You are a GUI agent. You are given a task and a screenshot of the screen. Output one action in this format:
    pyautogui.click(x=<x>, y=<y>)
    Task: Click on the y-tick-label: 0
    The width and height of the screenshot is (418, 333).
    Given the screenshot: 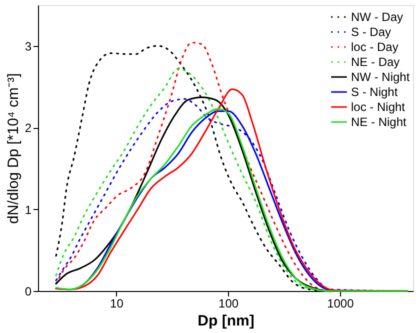 What is the action you would take?
    pyautogui.click(x=28, y=291)
    